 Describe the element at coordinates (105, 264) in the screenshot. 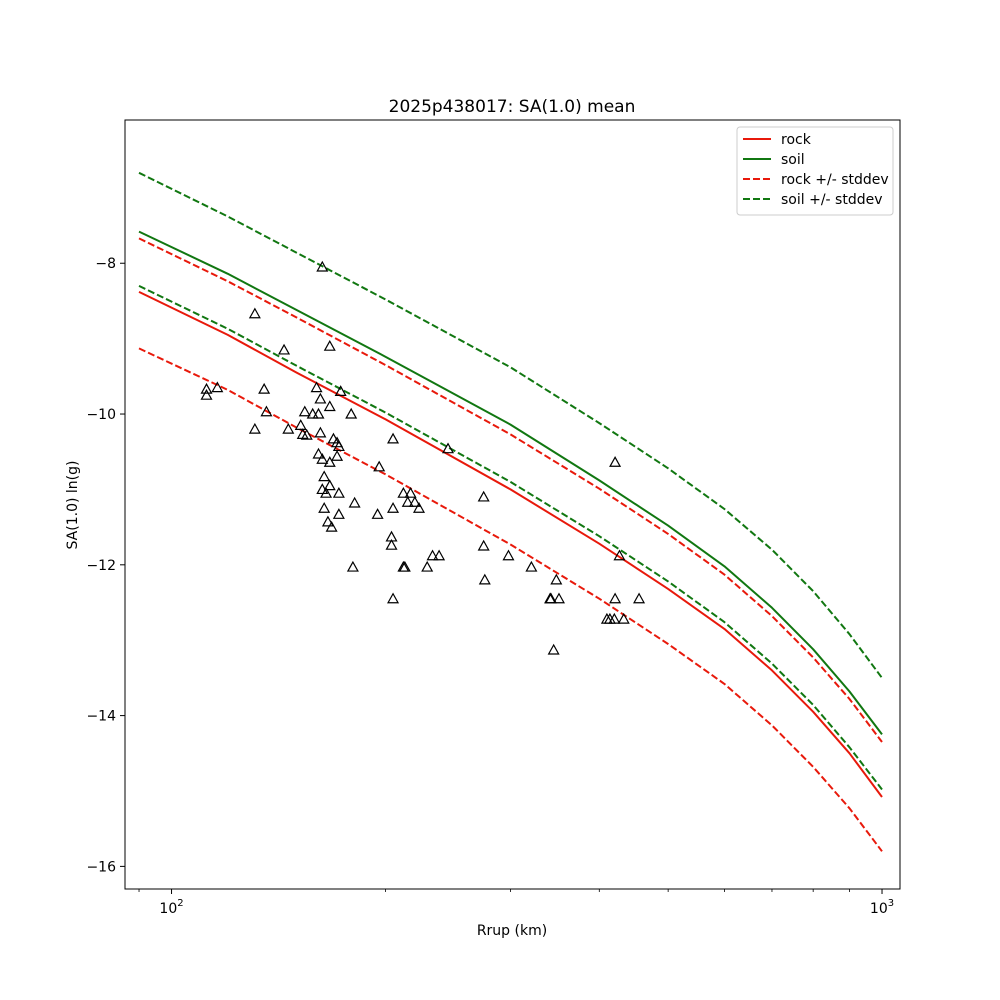

I see `y-tick-label: −8` at that location.